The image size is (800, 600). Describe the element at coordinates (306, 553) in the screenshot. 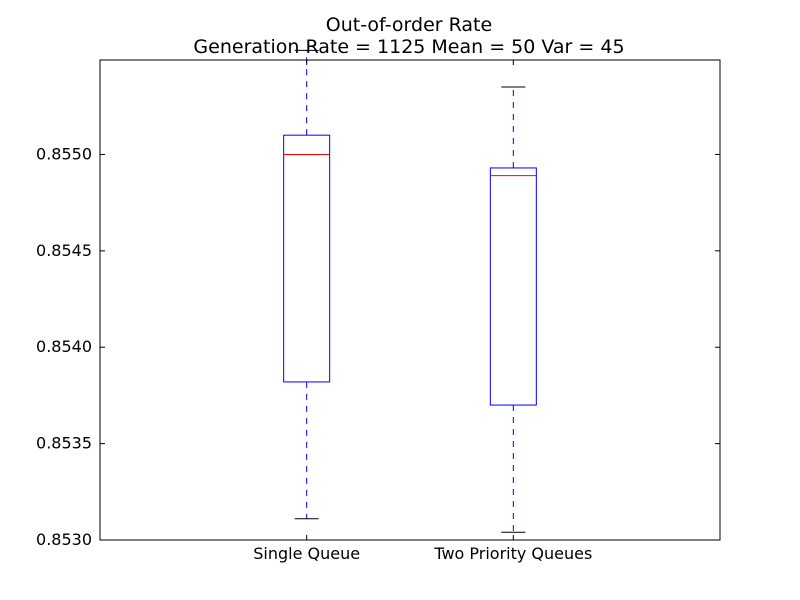

I see `x-tick-label: Single Queue` at that location.